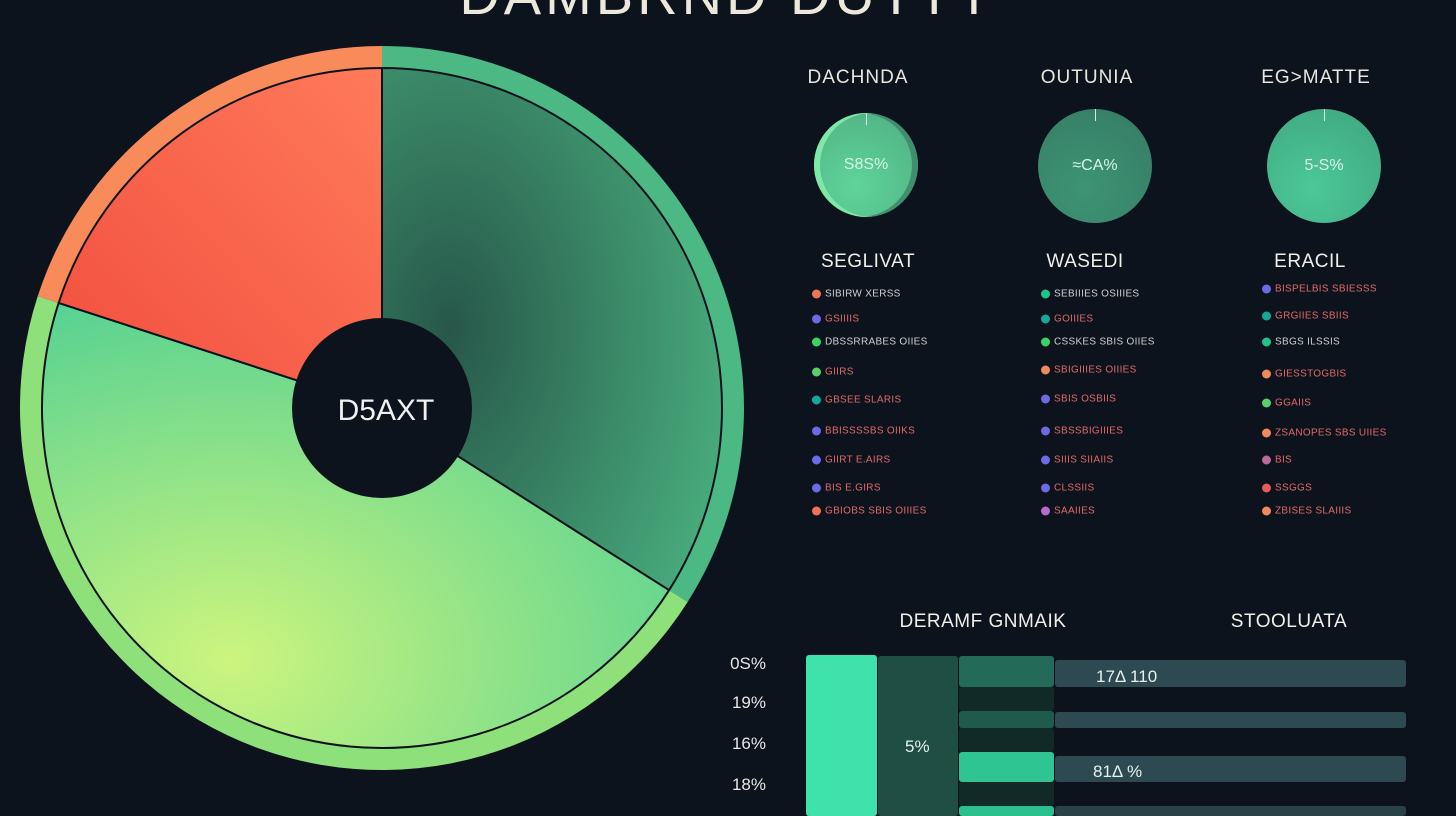 The height and width of the screenshot is (816, 1456). I want to click on legend-item: DBSSRRABES OIIES, so click(870, 342).